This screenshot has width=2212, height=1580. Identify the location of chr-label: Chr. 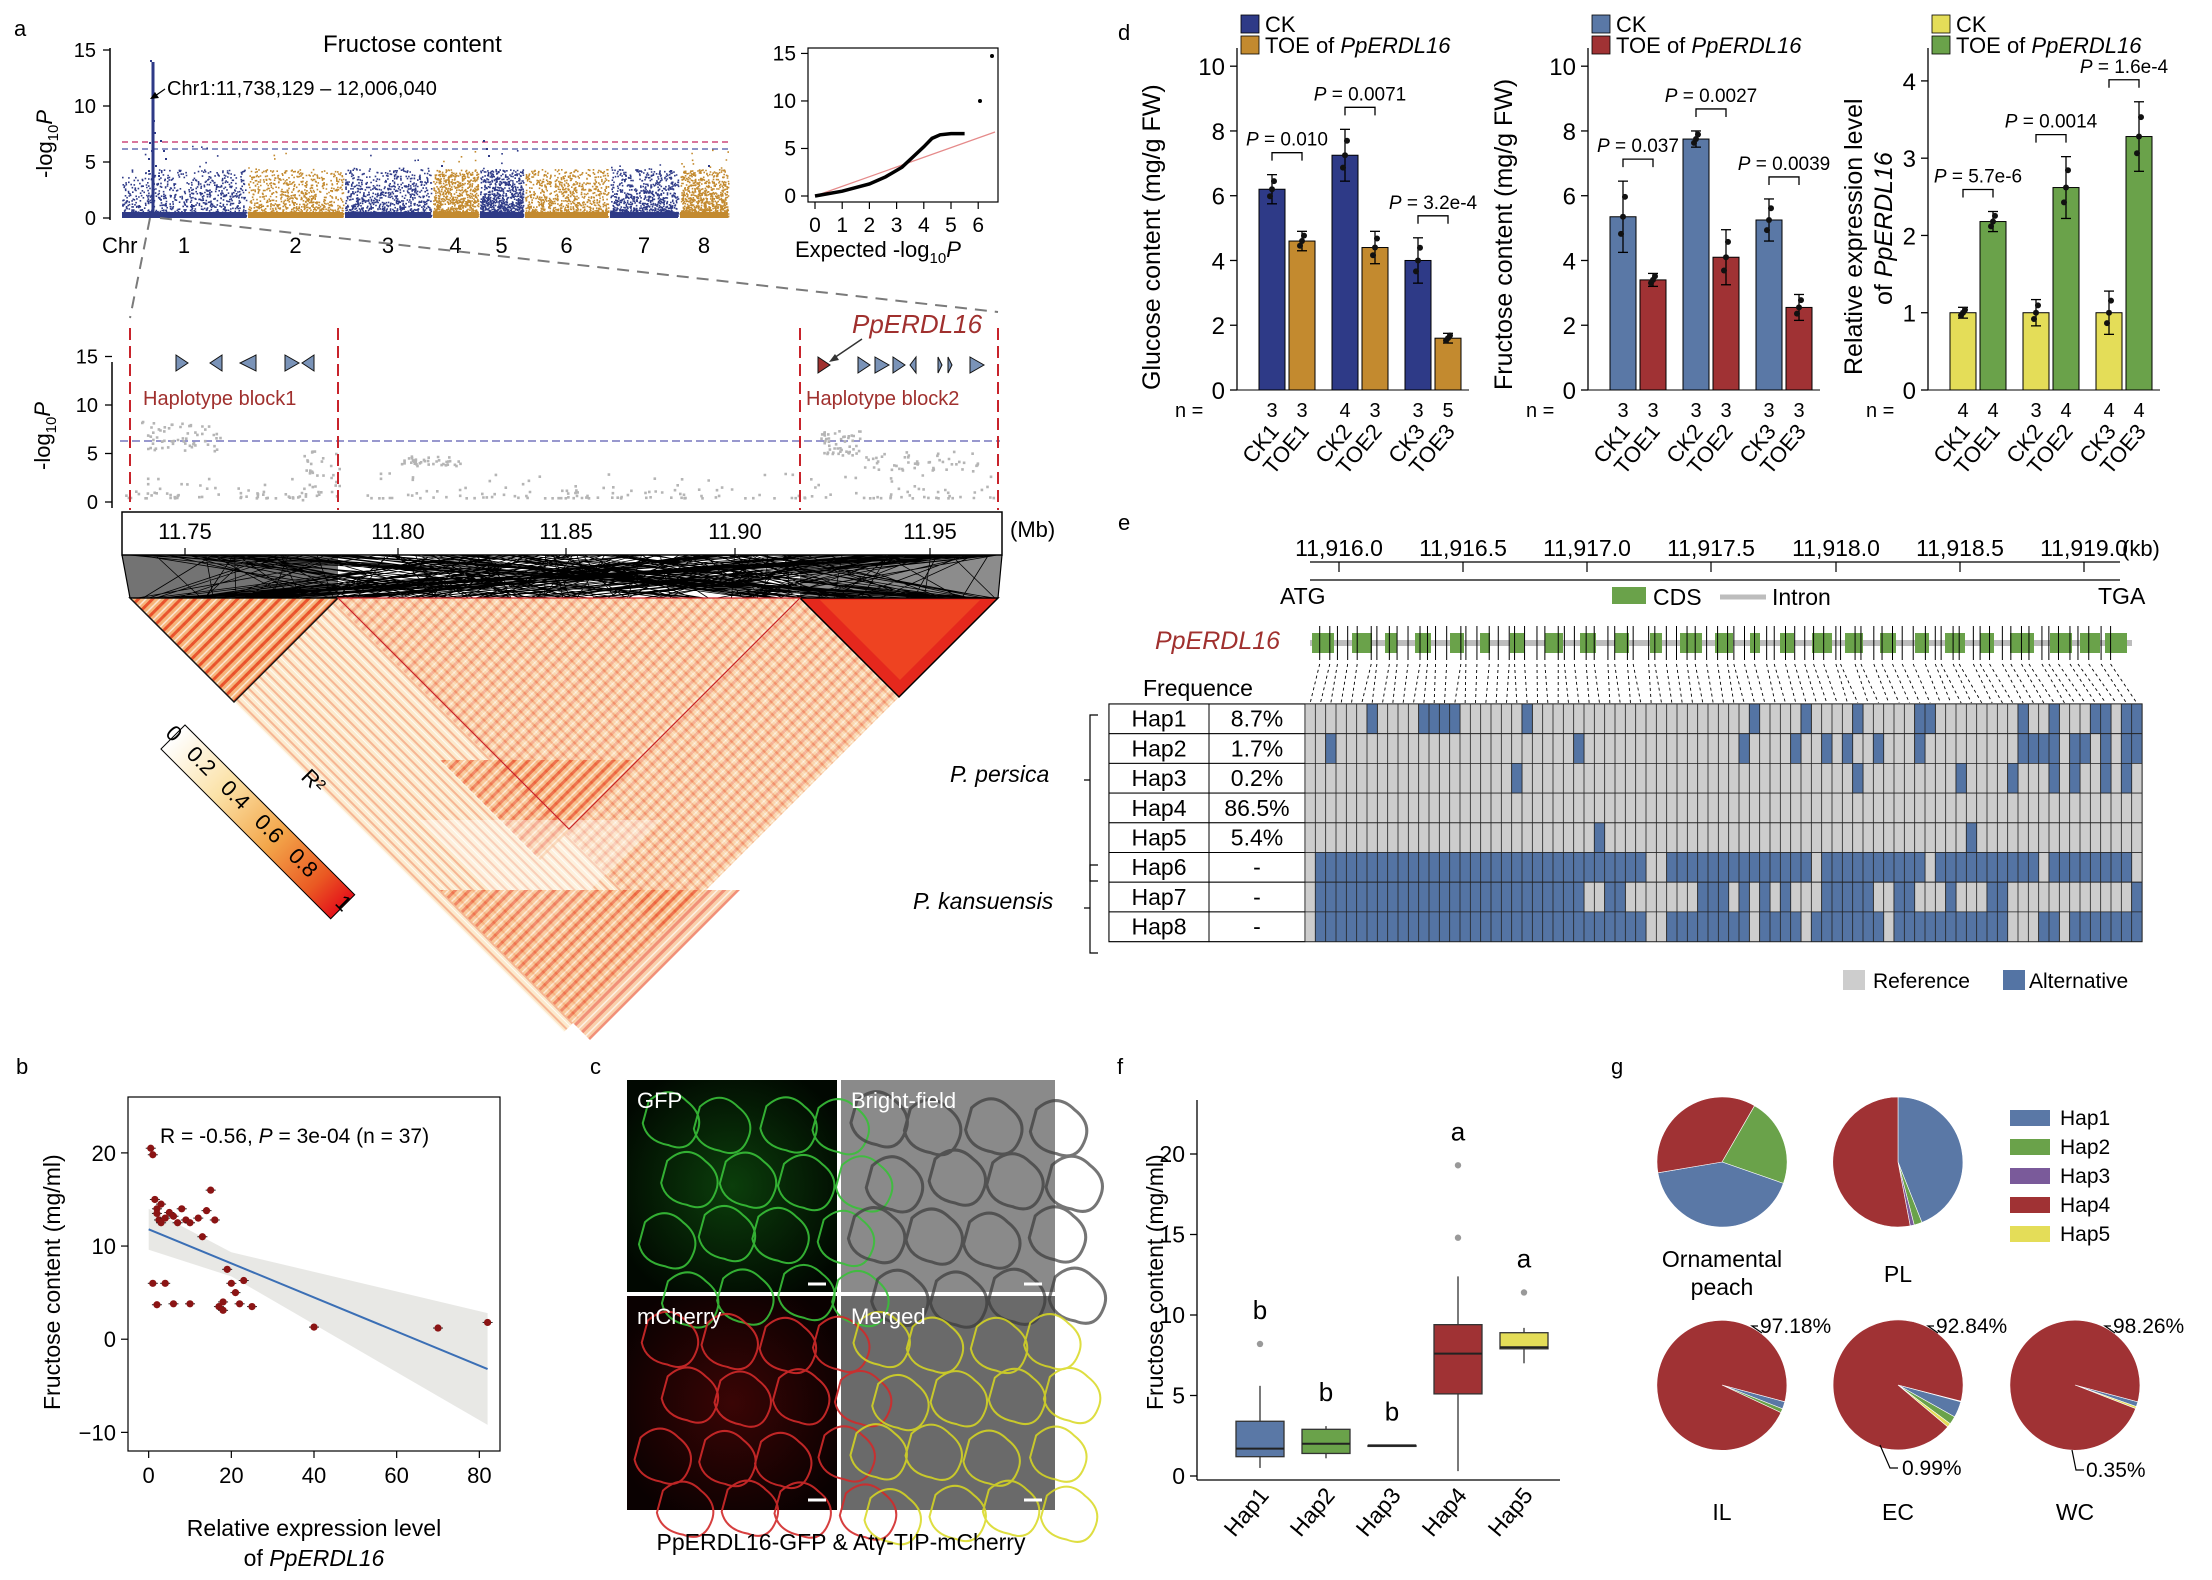
(119, 245).